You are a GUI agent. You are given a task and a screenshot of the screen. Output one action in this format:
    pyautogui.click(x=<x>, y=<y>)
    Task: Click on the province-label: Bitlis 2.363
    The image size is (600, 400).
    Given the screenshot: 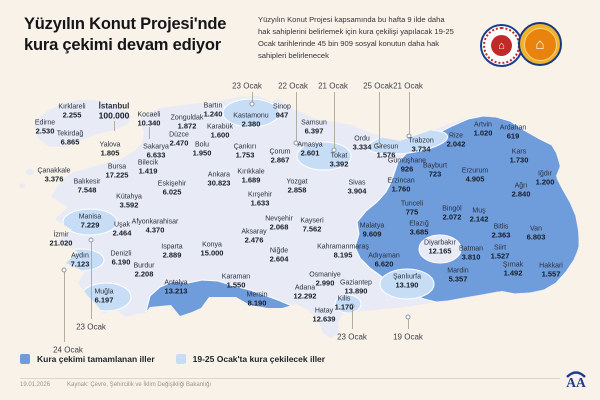 What is the action you would take?
    pyautogui.click(x=501, y=231)
    